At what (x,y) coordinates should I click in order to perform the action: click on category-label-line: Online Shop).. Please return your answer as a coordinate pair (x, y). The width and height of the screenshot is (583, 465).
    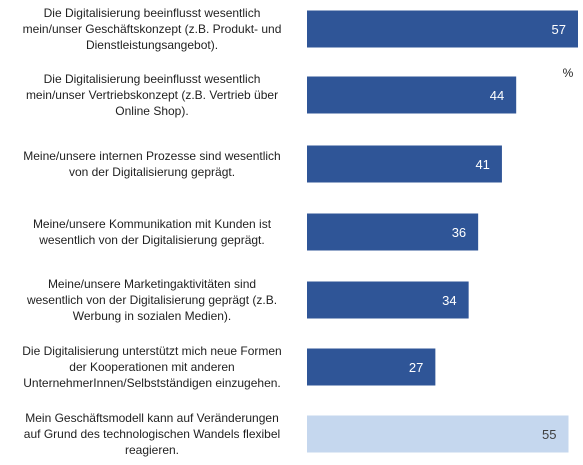
    Looking at the image, I should click on (151, 111).